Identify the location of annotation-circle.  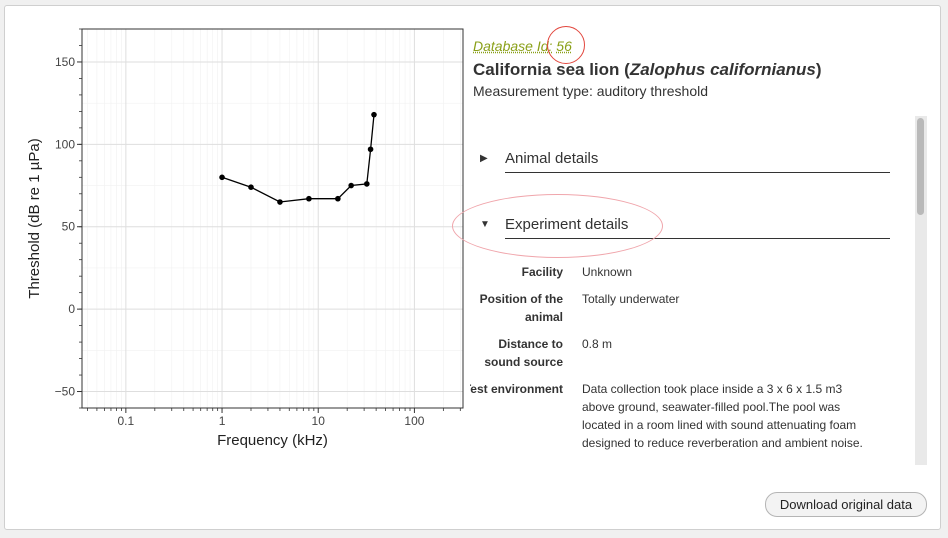
(566, 45).